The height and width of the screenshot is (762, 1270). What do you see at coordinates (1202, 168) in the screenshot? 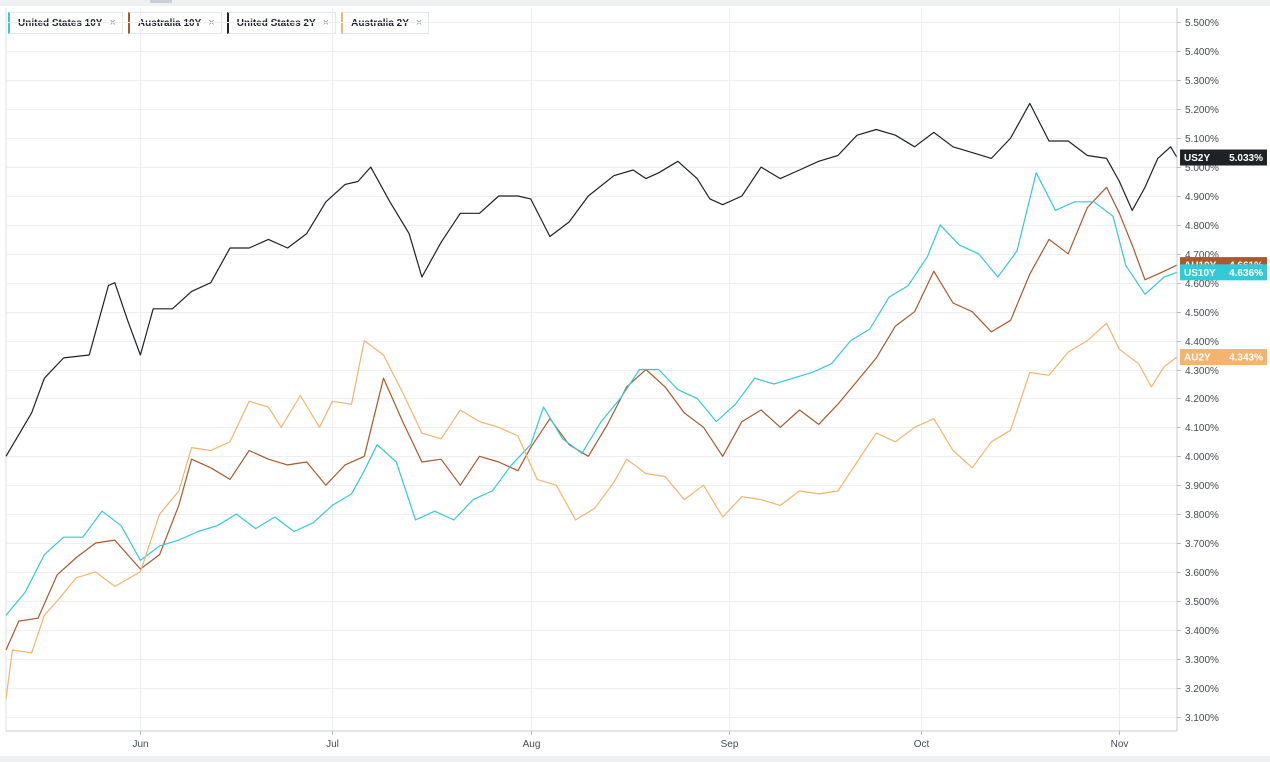
I see `y-tick-label: 5.000%` at bounding box center [1202, 168].